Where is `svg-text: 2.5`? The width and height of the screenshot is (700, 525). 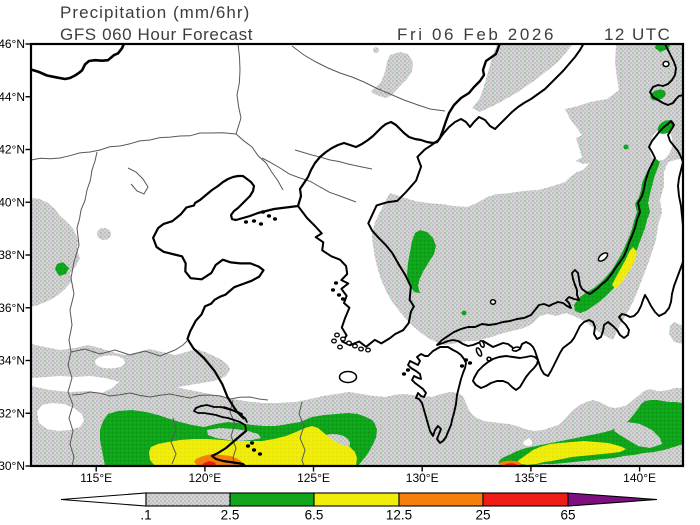 svg-text: 2.5 is located at coordinates (230, 515).